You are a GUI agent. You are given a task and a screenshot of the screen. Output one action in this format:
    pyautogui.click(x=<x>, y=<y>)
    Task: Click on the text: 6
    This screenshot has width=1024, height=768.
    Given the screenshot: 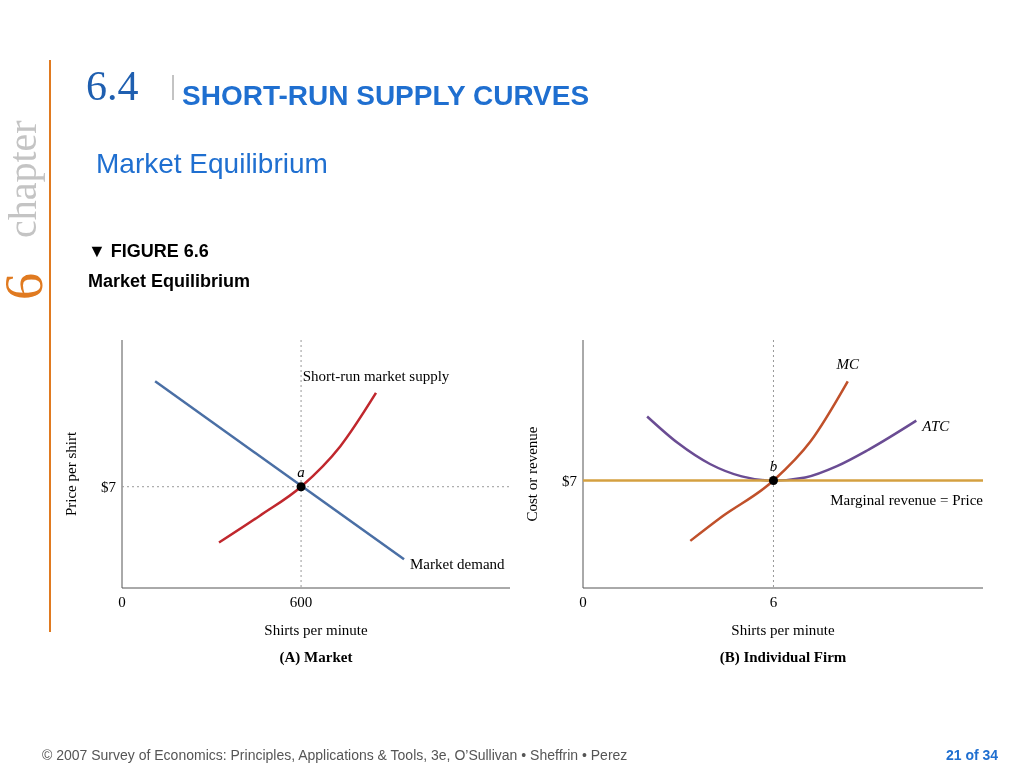 What is the action you would take?
    pyautogui.click(x=27, y=286)
    